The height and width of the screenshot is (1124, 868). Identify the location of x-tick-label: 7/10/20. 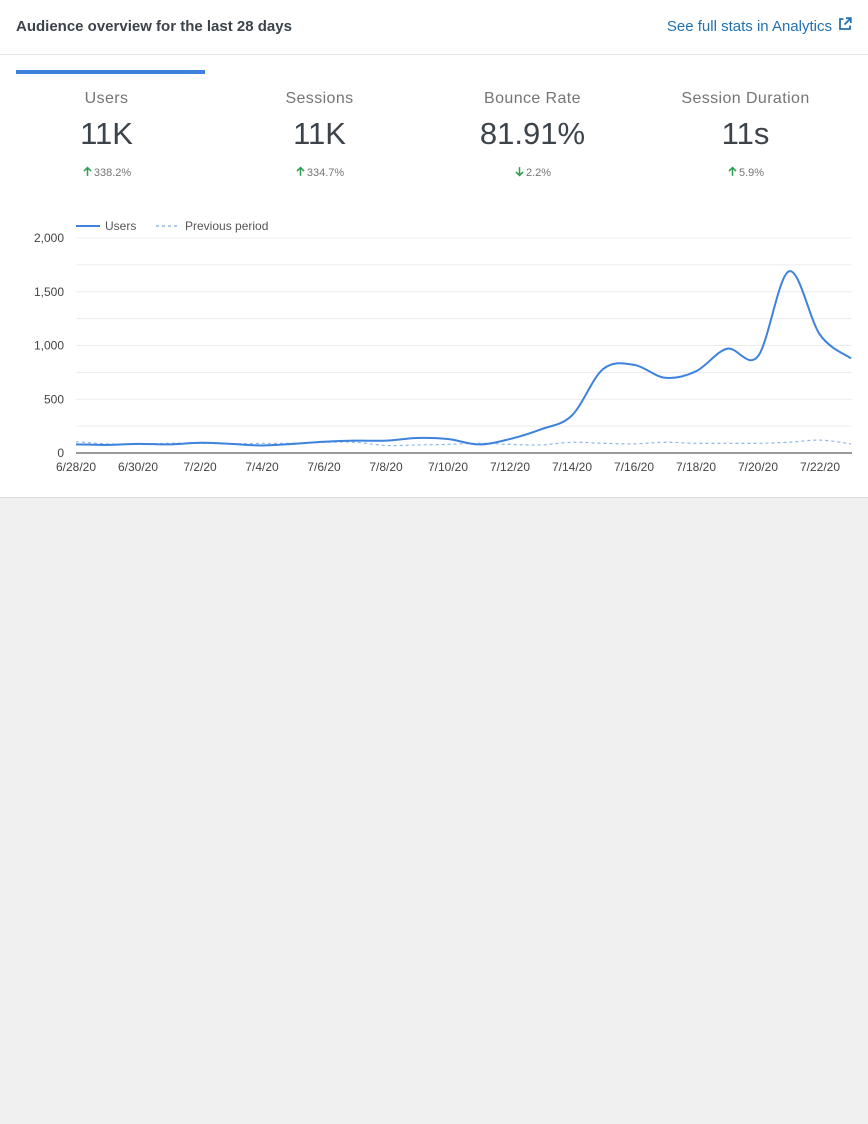
(448, 467).